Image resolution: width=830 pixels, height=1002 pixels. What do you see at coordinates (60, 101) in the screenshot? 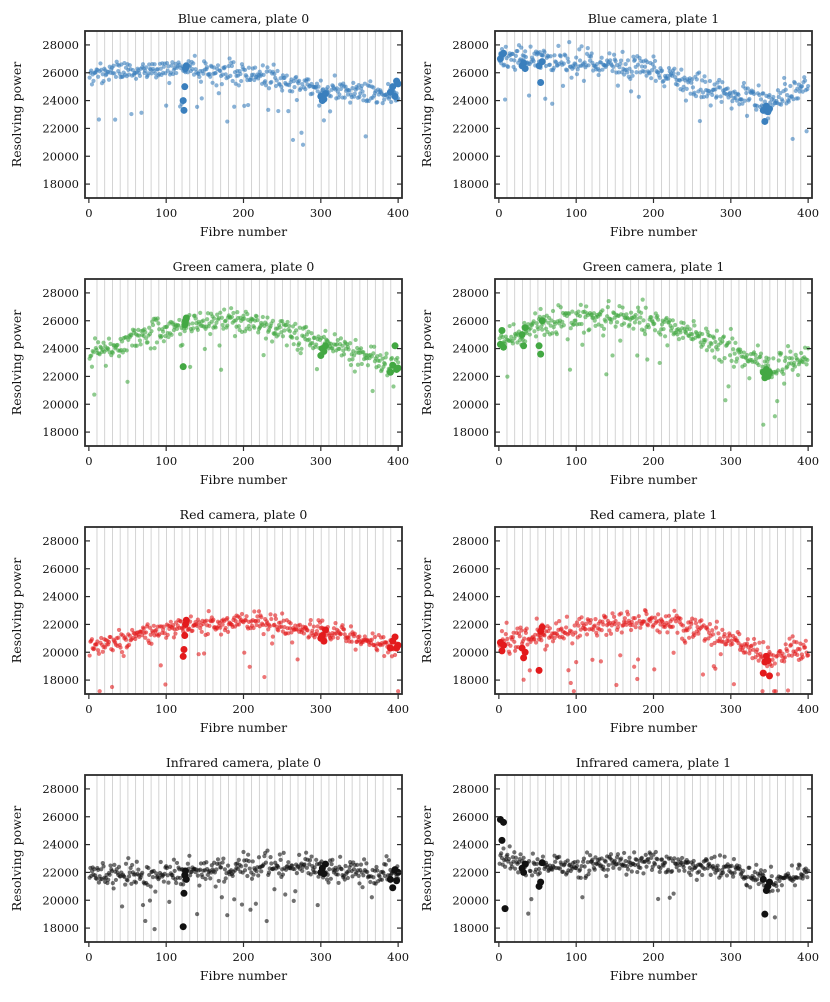
I see `y-tick-label: 24000` at bounding box center [60, 101].